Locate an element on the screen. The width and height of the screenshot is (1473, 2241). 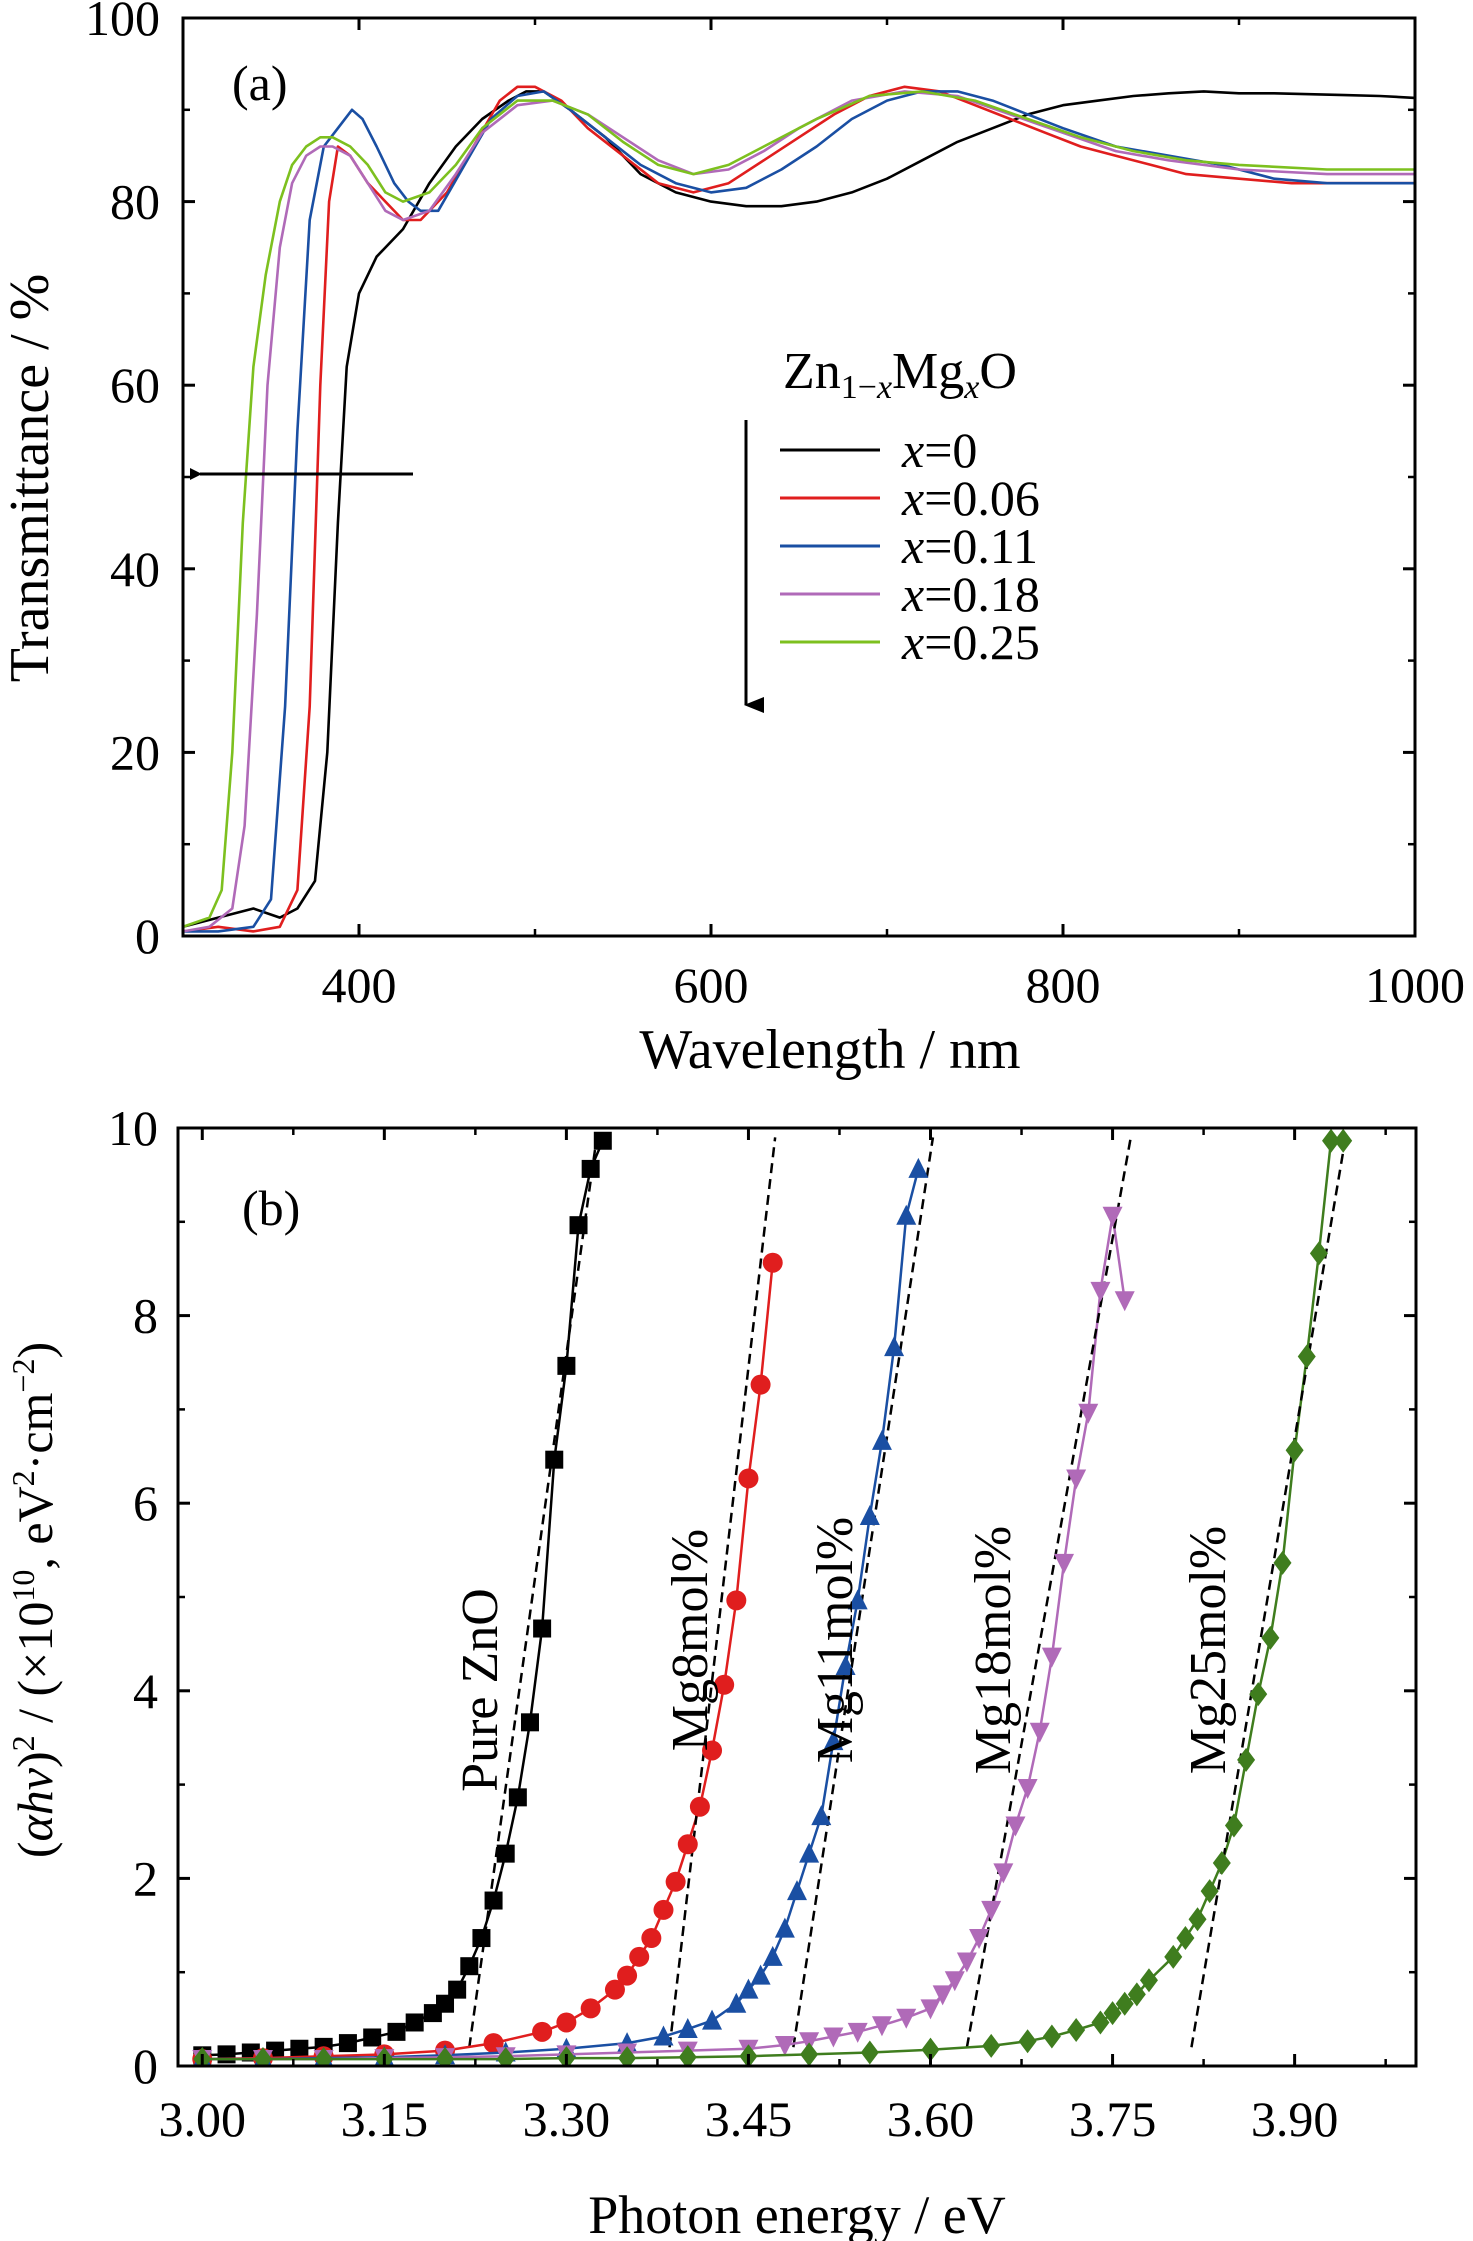
a-y-tick-label-2: 40 is located at coordinates (135, 569).